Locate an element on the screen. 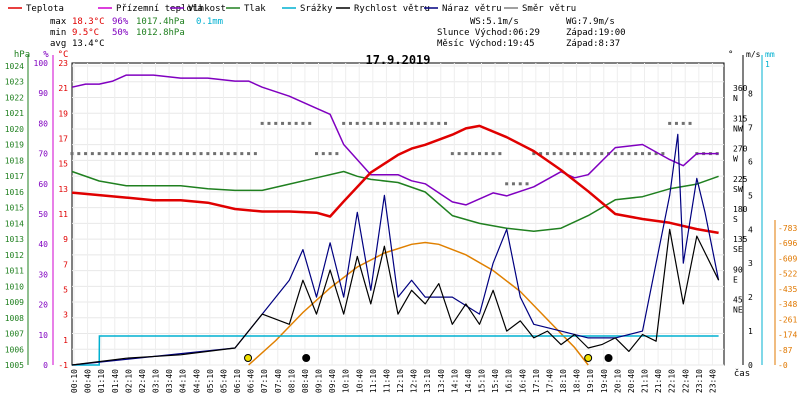 The width and height of the screenshot is (800, 400). axis-ms-tick: 3 is located at coordinates (750, 263).